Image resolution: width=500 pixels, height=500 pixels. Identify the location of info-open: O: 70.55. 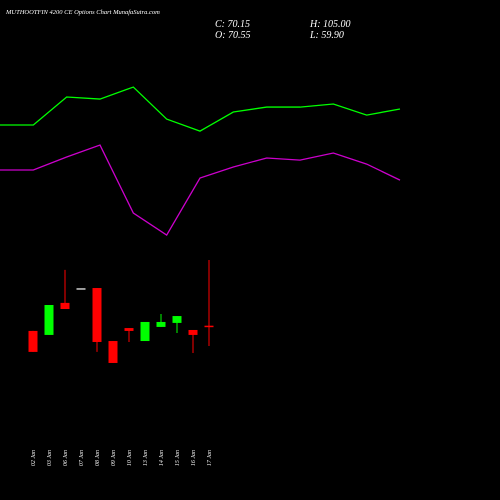
(233, 35).